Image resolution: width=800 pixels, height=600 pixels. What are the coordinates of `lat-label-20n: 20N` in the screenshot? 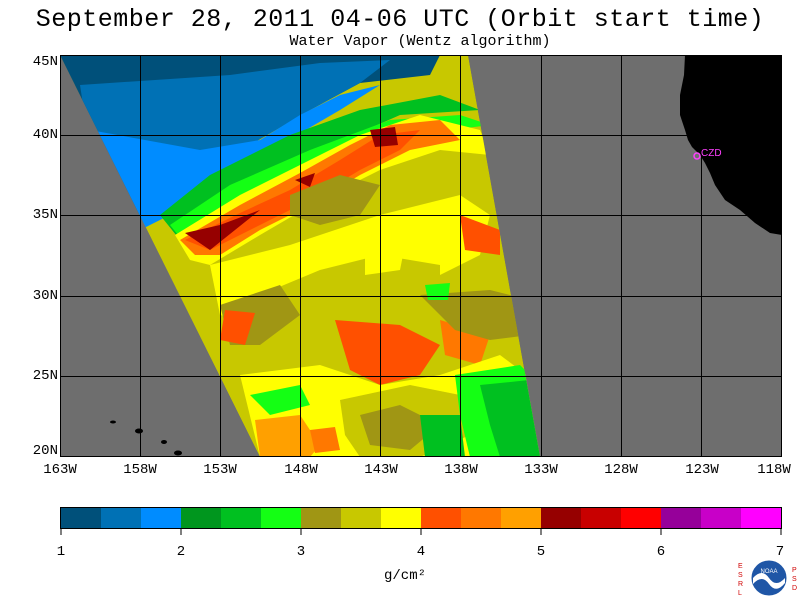 It's located at (45, 451).